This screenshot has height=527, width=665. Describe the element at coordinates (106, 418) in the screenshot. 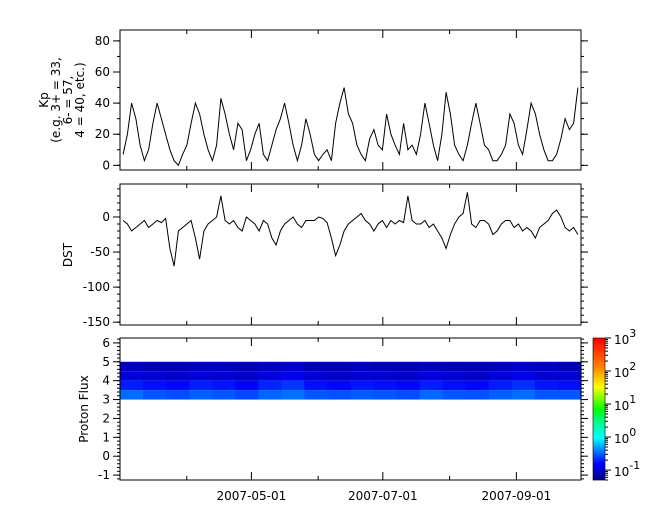

I see `y-tick-label: 2` at that location.